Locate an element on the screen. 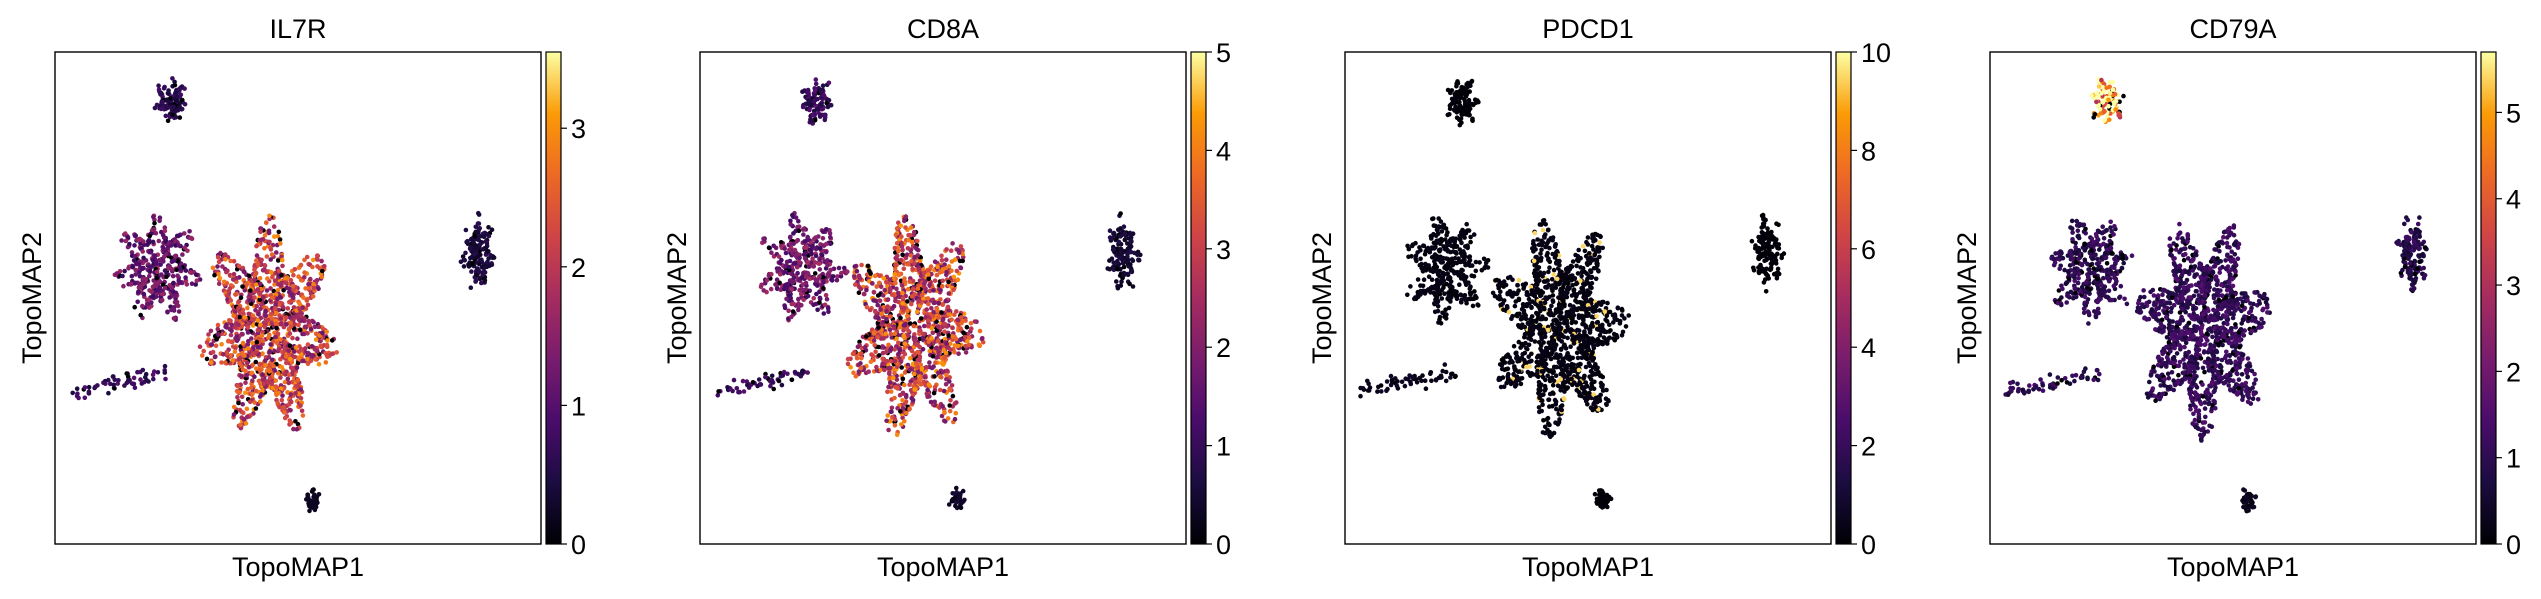 Image resolution: width=2541 pixels, height=599 pixels. colorbar-tick-label: 5 is located at coordinates (1223, 53).